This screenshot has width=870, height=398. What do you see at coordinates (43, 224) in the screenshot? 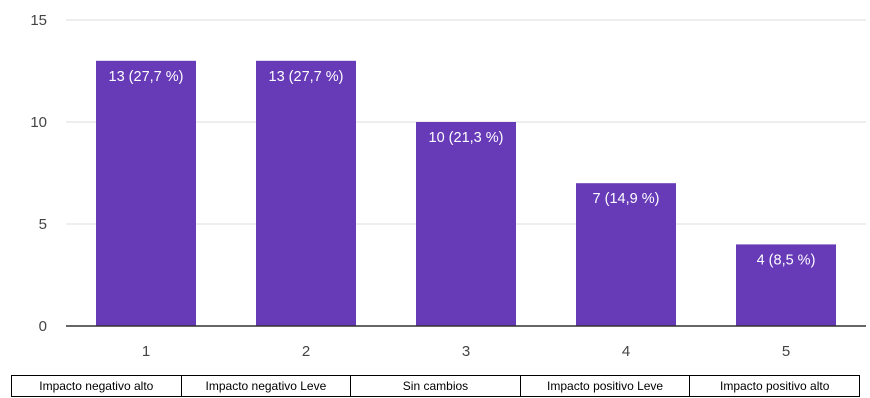
I see `y-tick-label: 5` at bounding box center [43, 224].